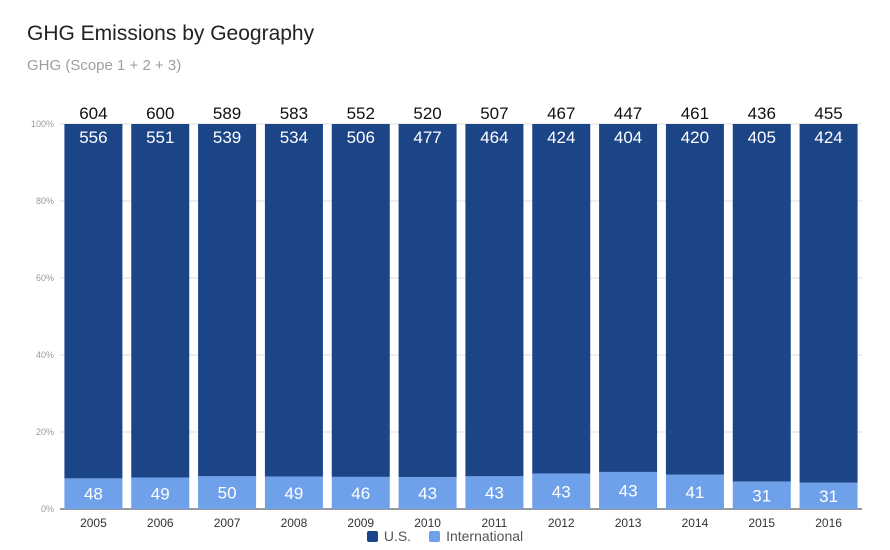 The width and height of the screenshot is (890, 550). Describe the element at coordinates (294, 113) in the screenshot. I see `data-label-total: 583` at that location.